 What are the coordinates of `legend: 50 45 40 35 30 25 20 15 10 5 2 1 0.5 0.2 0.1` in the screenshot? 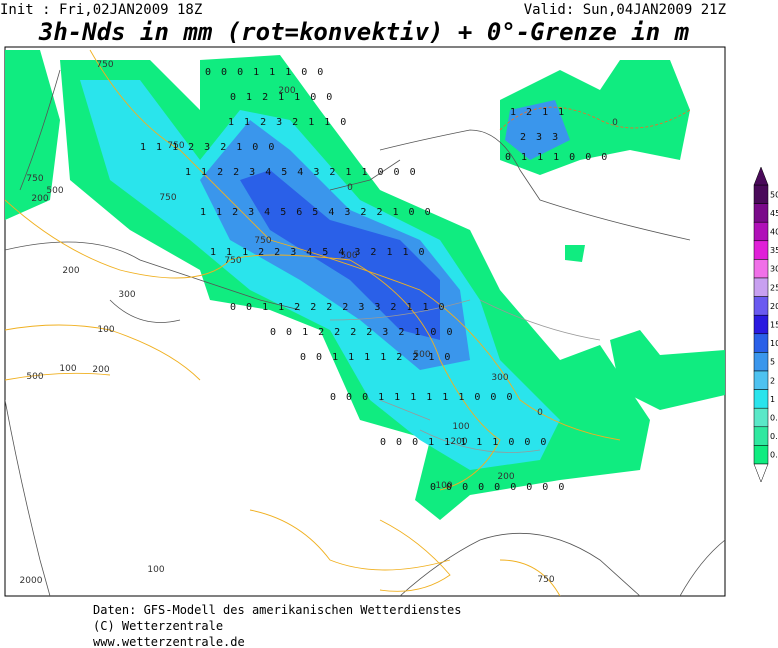 It's located at (765, 324).